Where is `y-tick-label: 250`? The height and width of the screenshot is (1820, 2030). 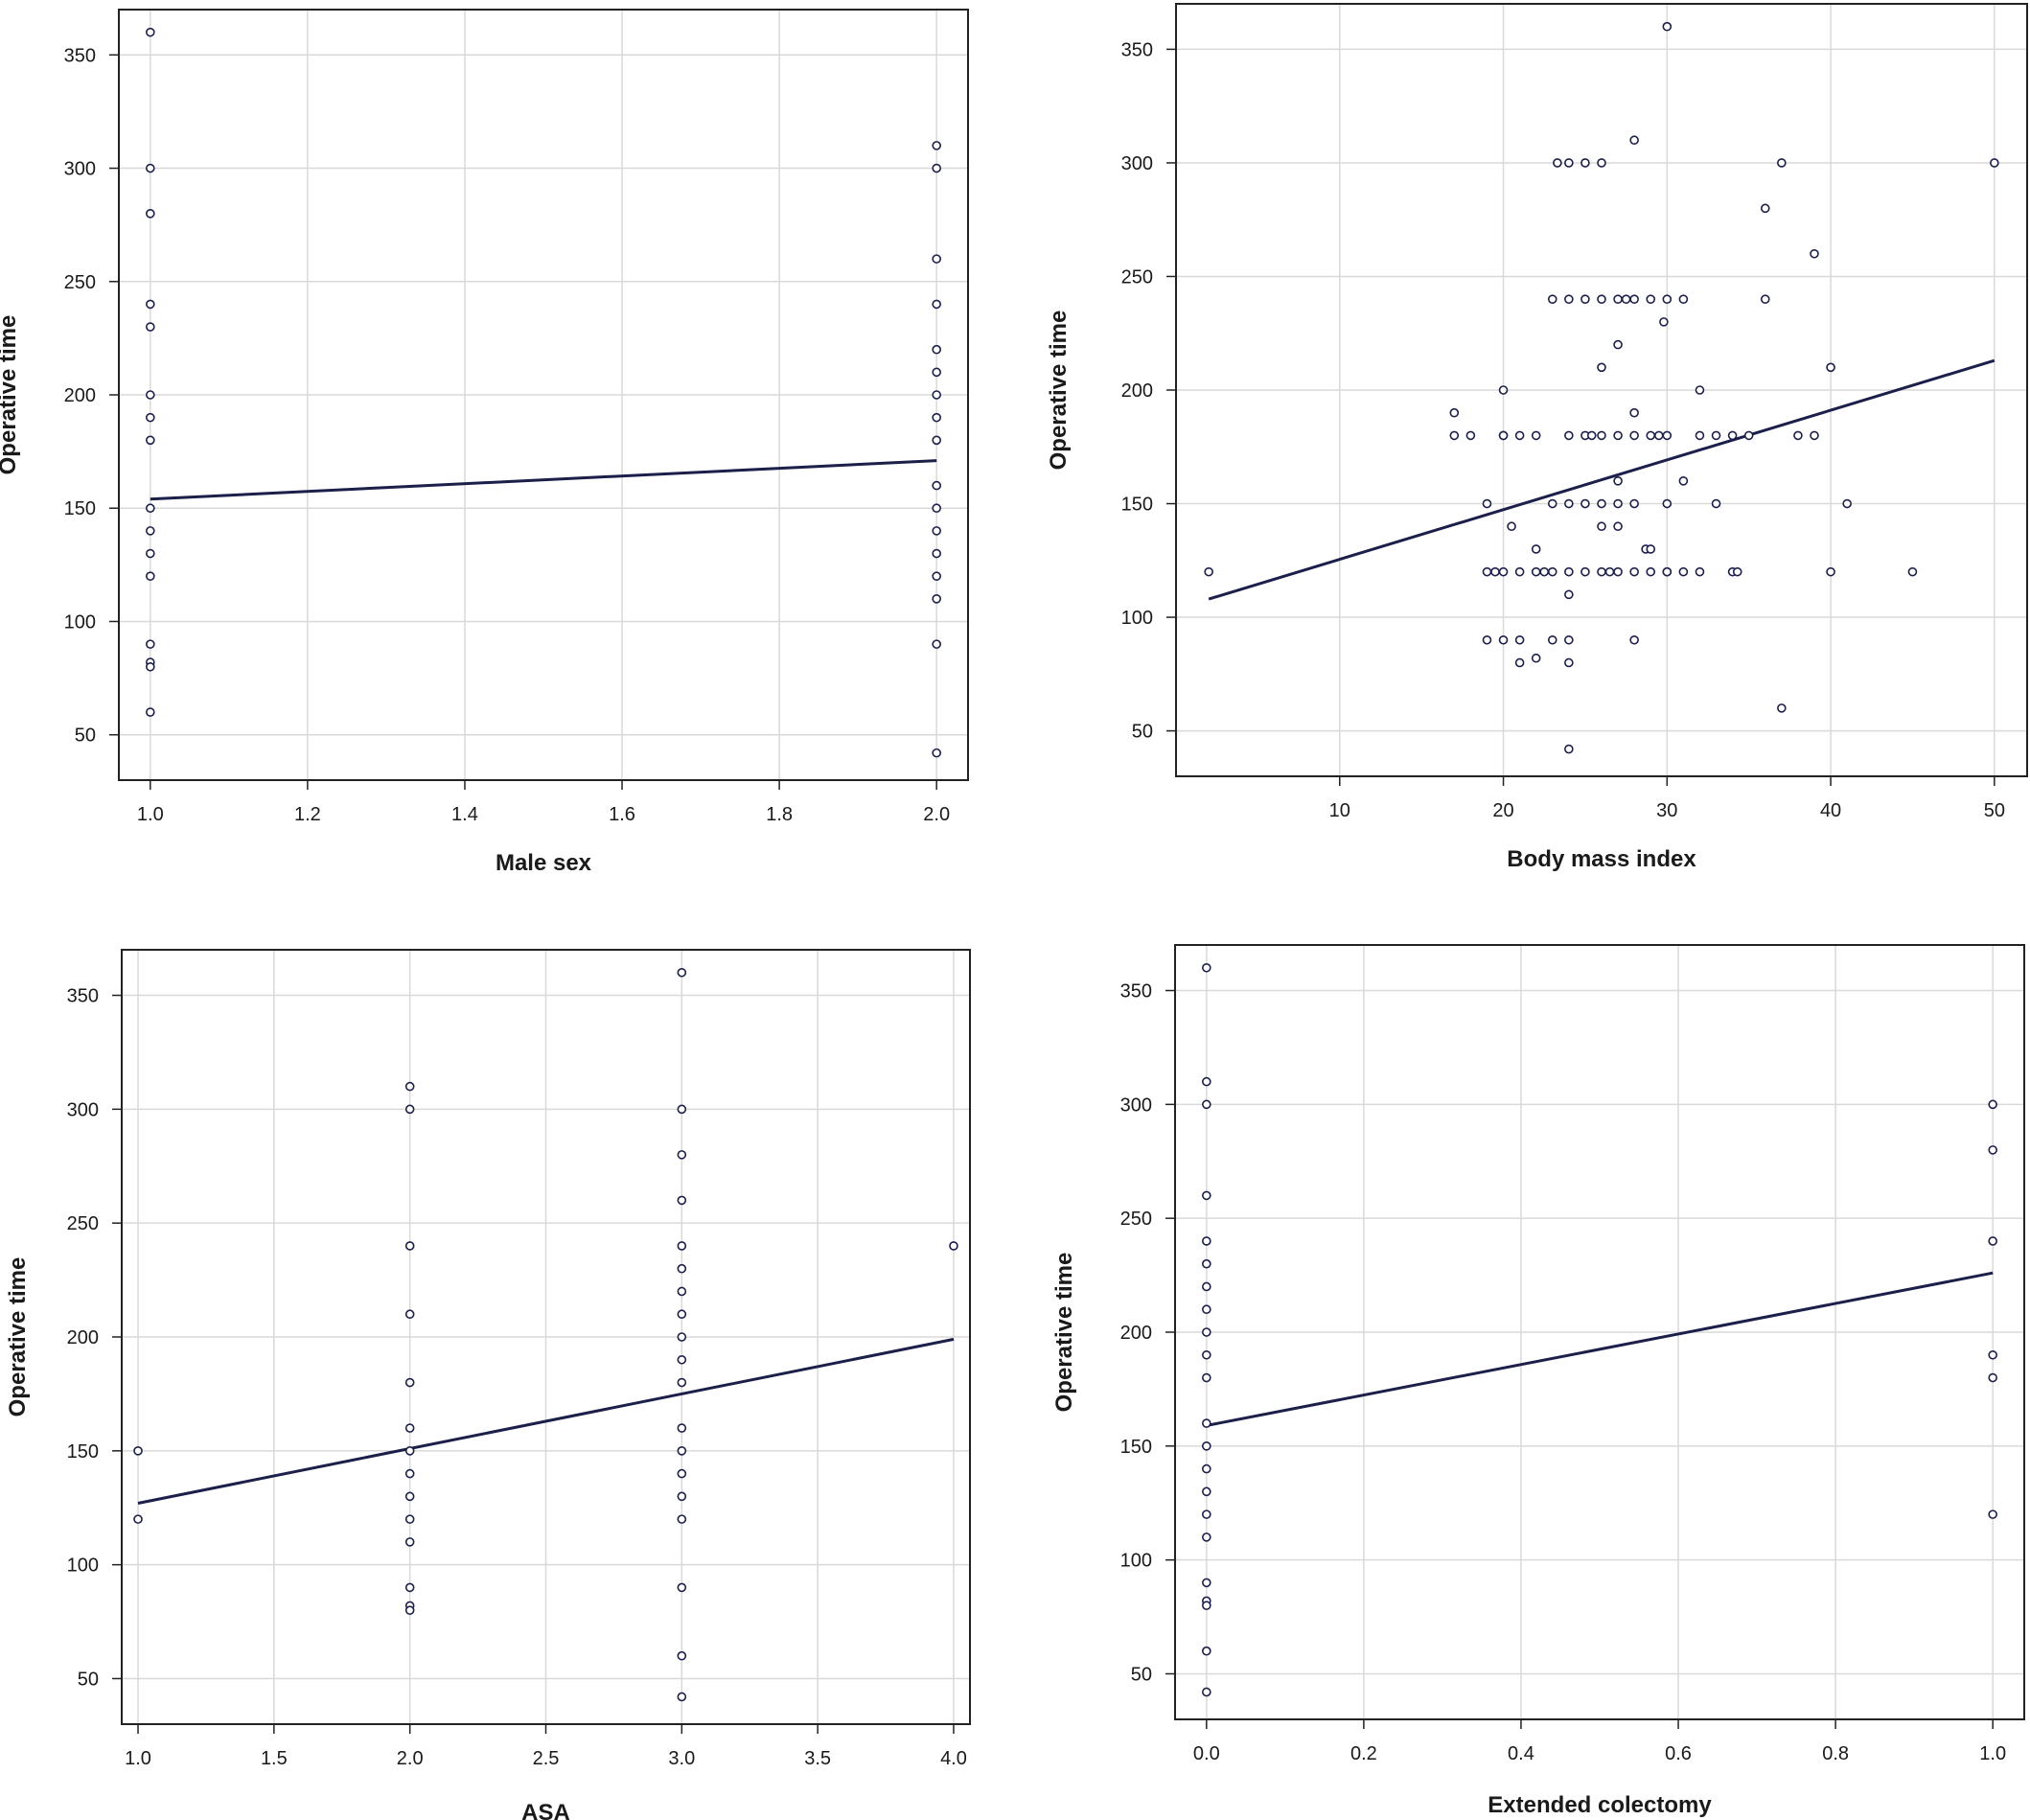
y-tick-label: 250 is located at coordinates (1136, 1219).